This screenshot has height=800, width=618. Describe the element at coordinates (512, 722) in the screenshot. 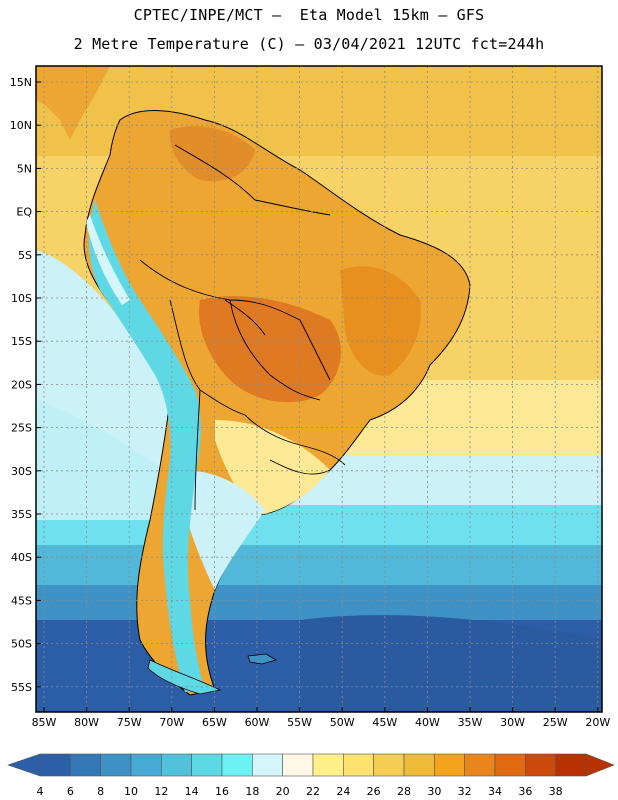

I see `longitude-label: 30W` at that location.